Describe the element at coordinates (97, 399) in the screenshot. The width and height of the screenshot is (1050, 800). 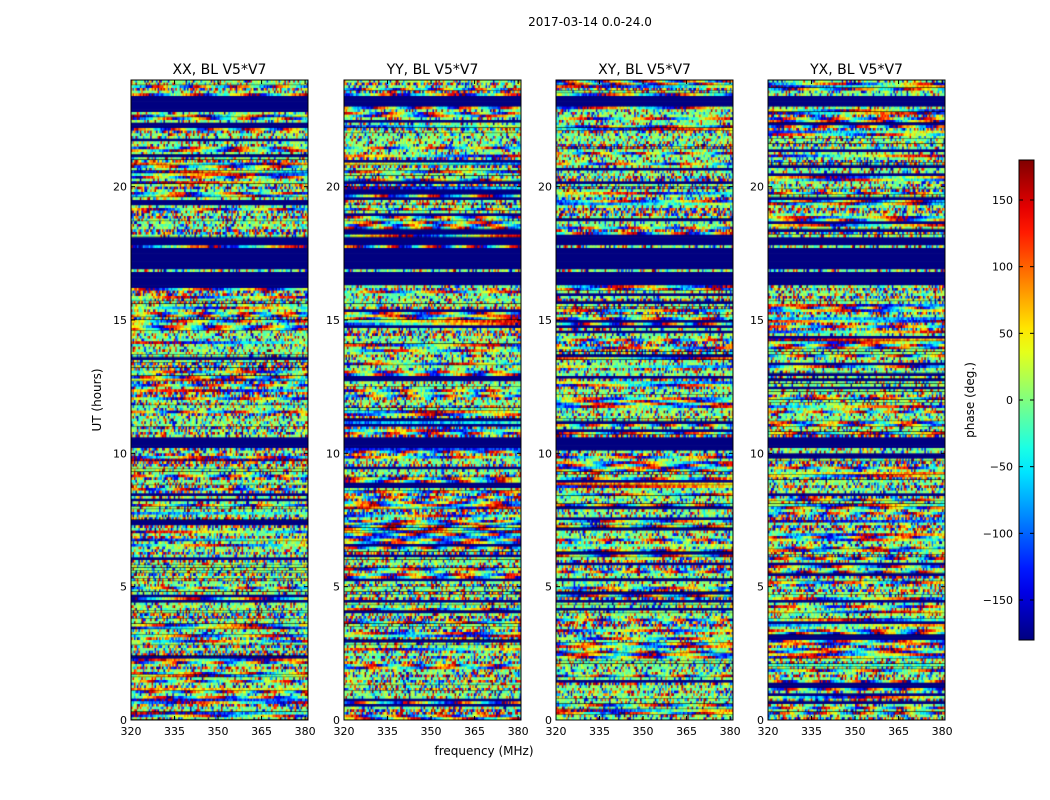
I see `y-axis-label: UT (hours)` at that location.